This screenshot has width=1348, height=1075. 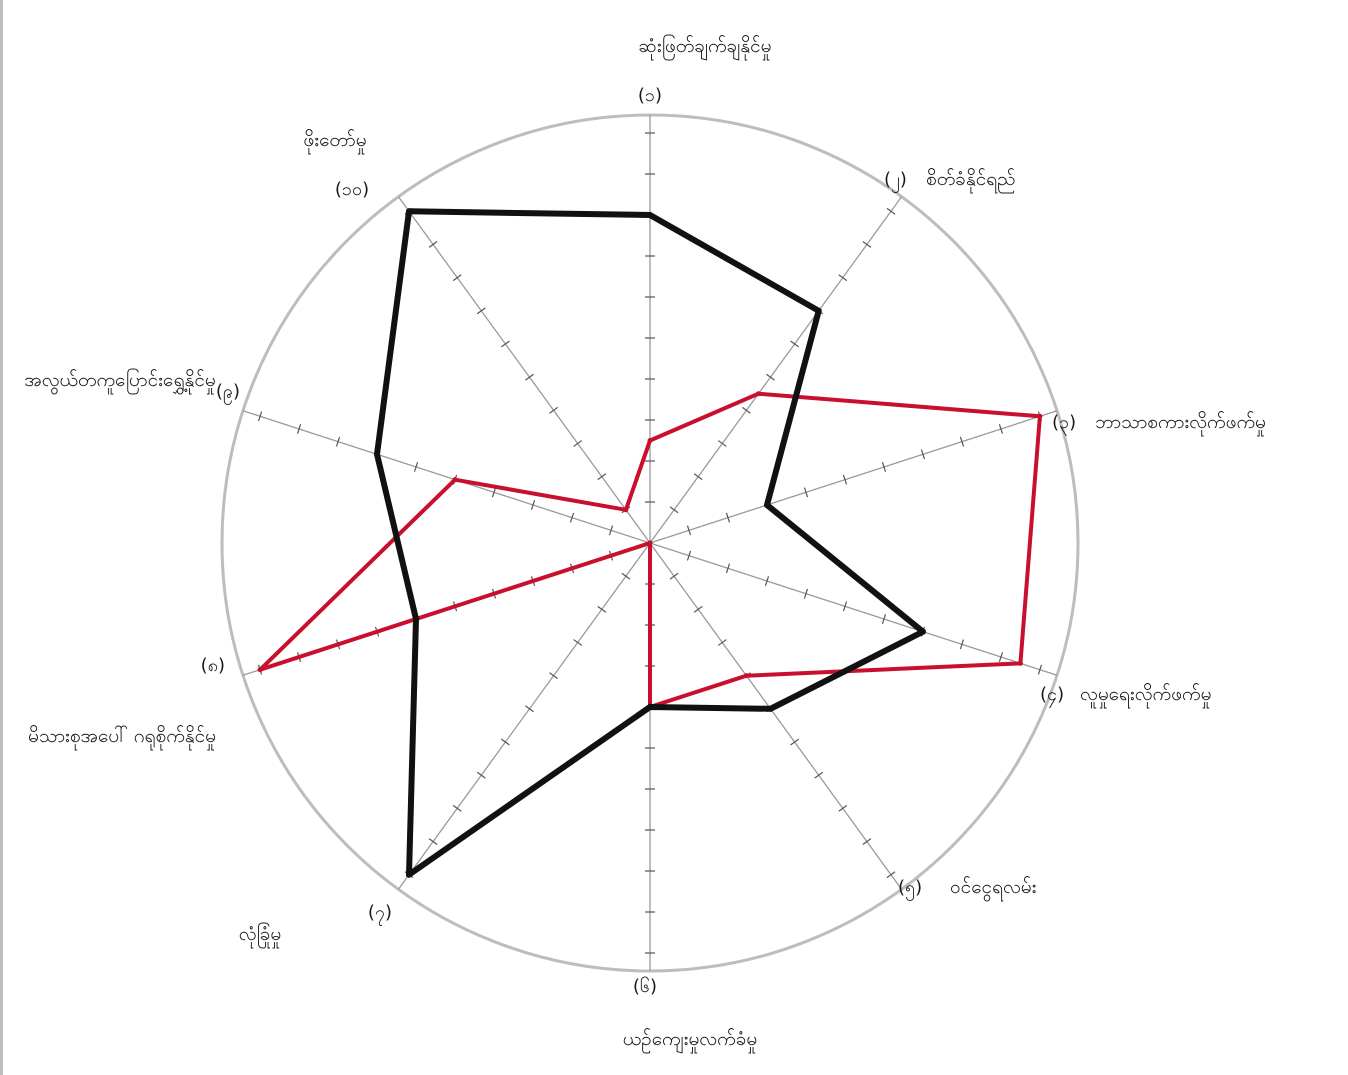 I want to click on axis-label-9: အလွယ်တကူပြောင်းရွှေ့နိုင်မှု, so click(x=119, y=381).